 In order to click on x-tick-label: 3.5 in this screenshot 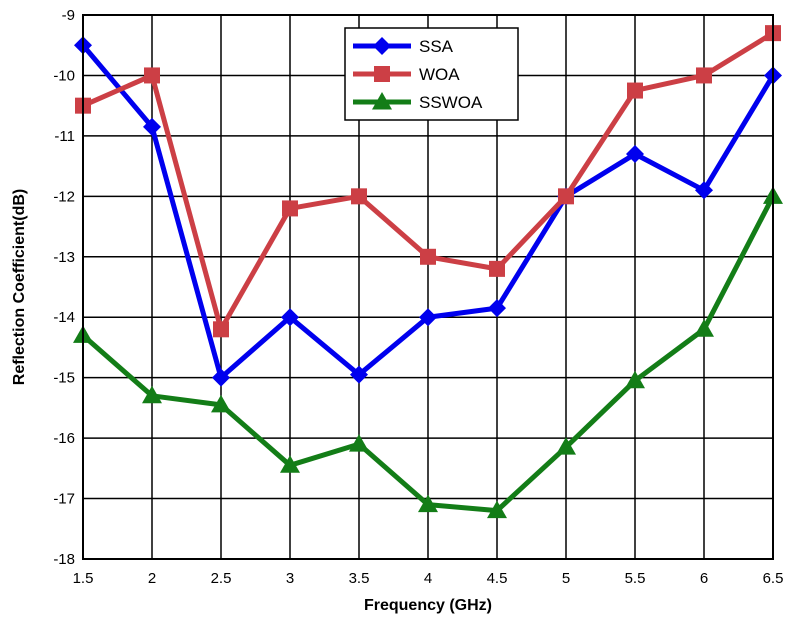, I will do `click(359, 578)`.